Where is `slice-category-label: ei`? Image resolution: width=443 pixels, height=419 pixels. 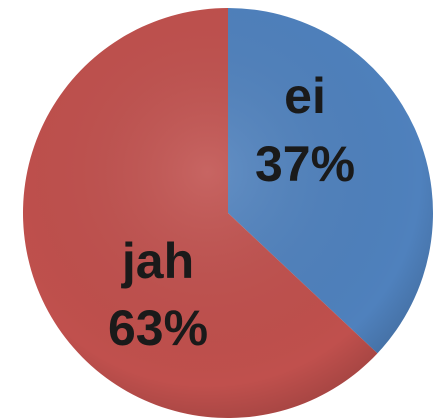
slice-category-label: ei is located at coordinates (305, 96).